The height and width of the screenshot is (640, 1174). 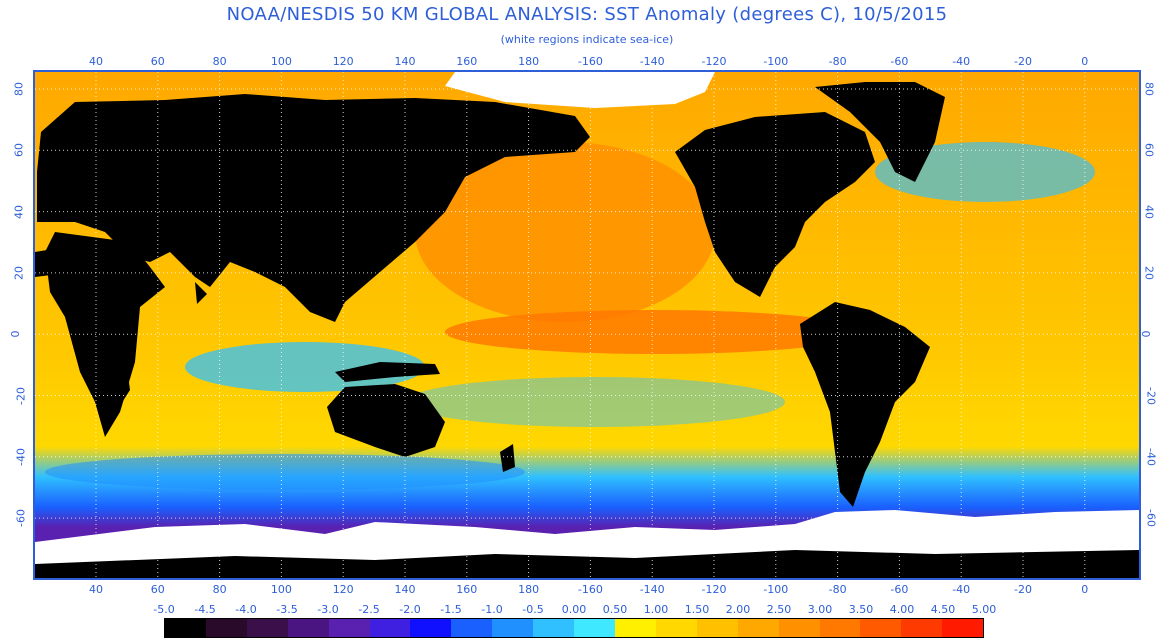 What do you see at coordinates (697, 609) in the screenshot?
I see `legend-value-label: 1.50` at bounding box center [697, 609].